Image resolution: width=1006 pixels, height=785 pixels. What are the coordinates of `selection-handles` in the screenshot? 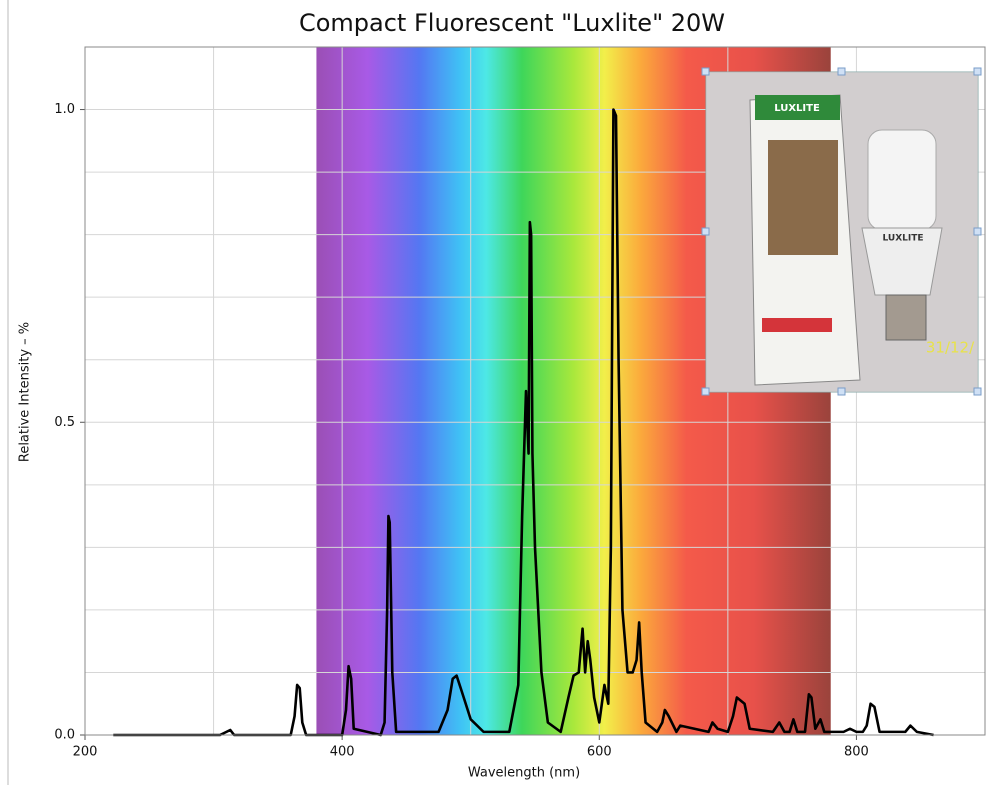 It's located at (841, 231).